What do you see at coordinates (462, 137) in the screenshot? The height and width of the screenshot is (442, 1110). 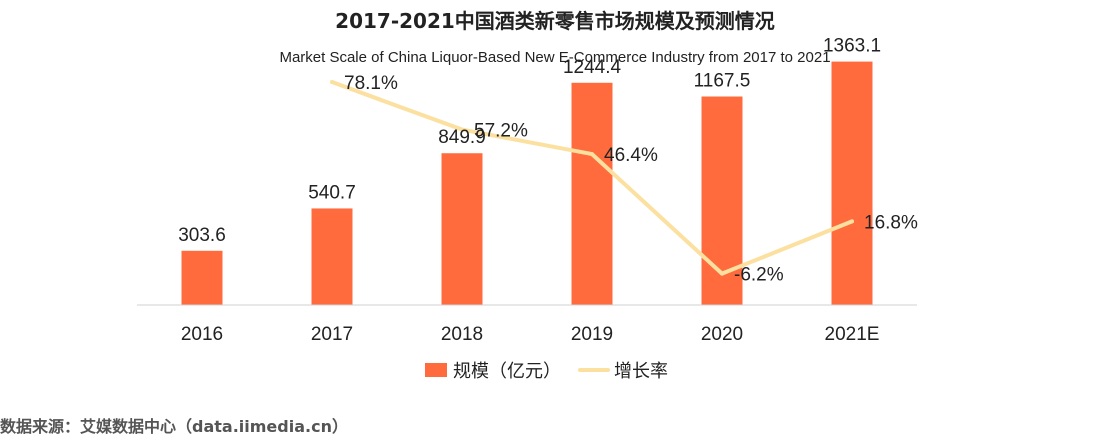 I see `bar-value-label-2018: 849.9` at bounding box center [462, 137].